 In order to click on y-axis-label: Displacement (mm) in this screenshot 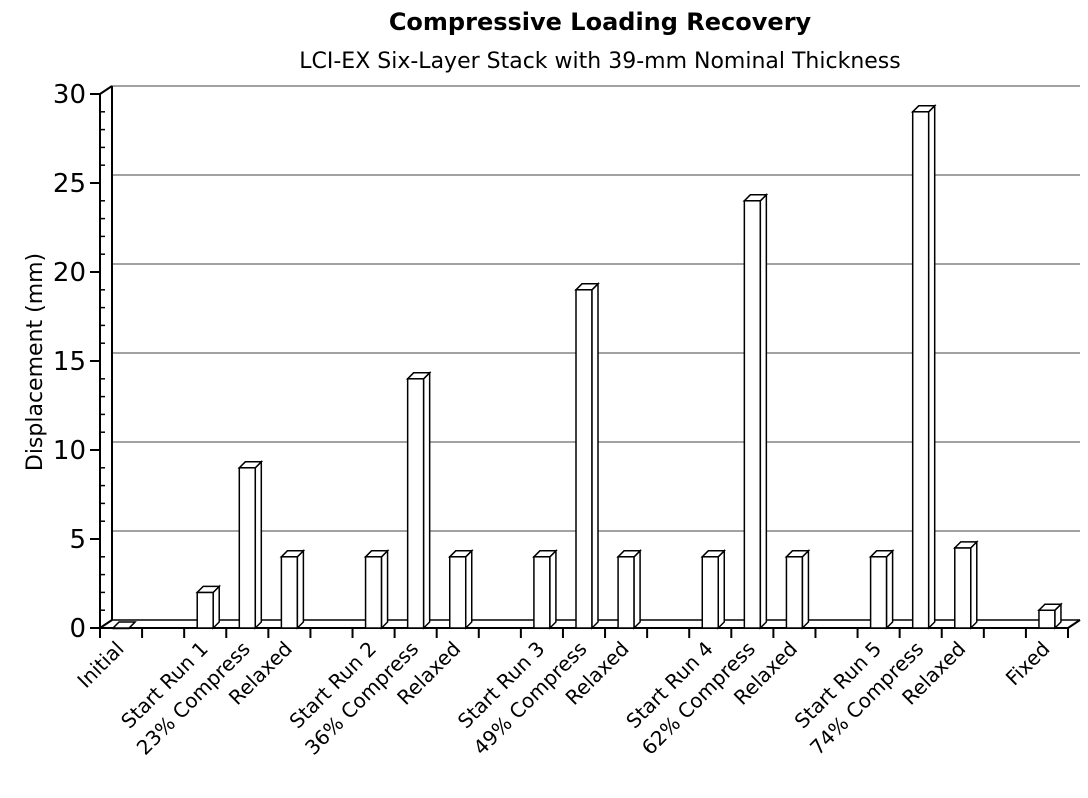, I will do `click(35, 362)`.